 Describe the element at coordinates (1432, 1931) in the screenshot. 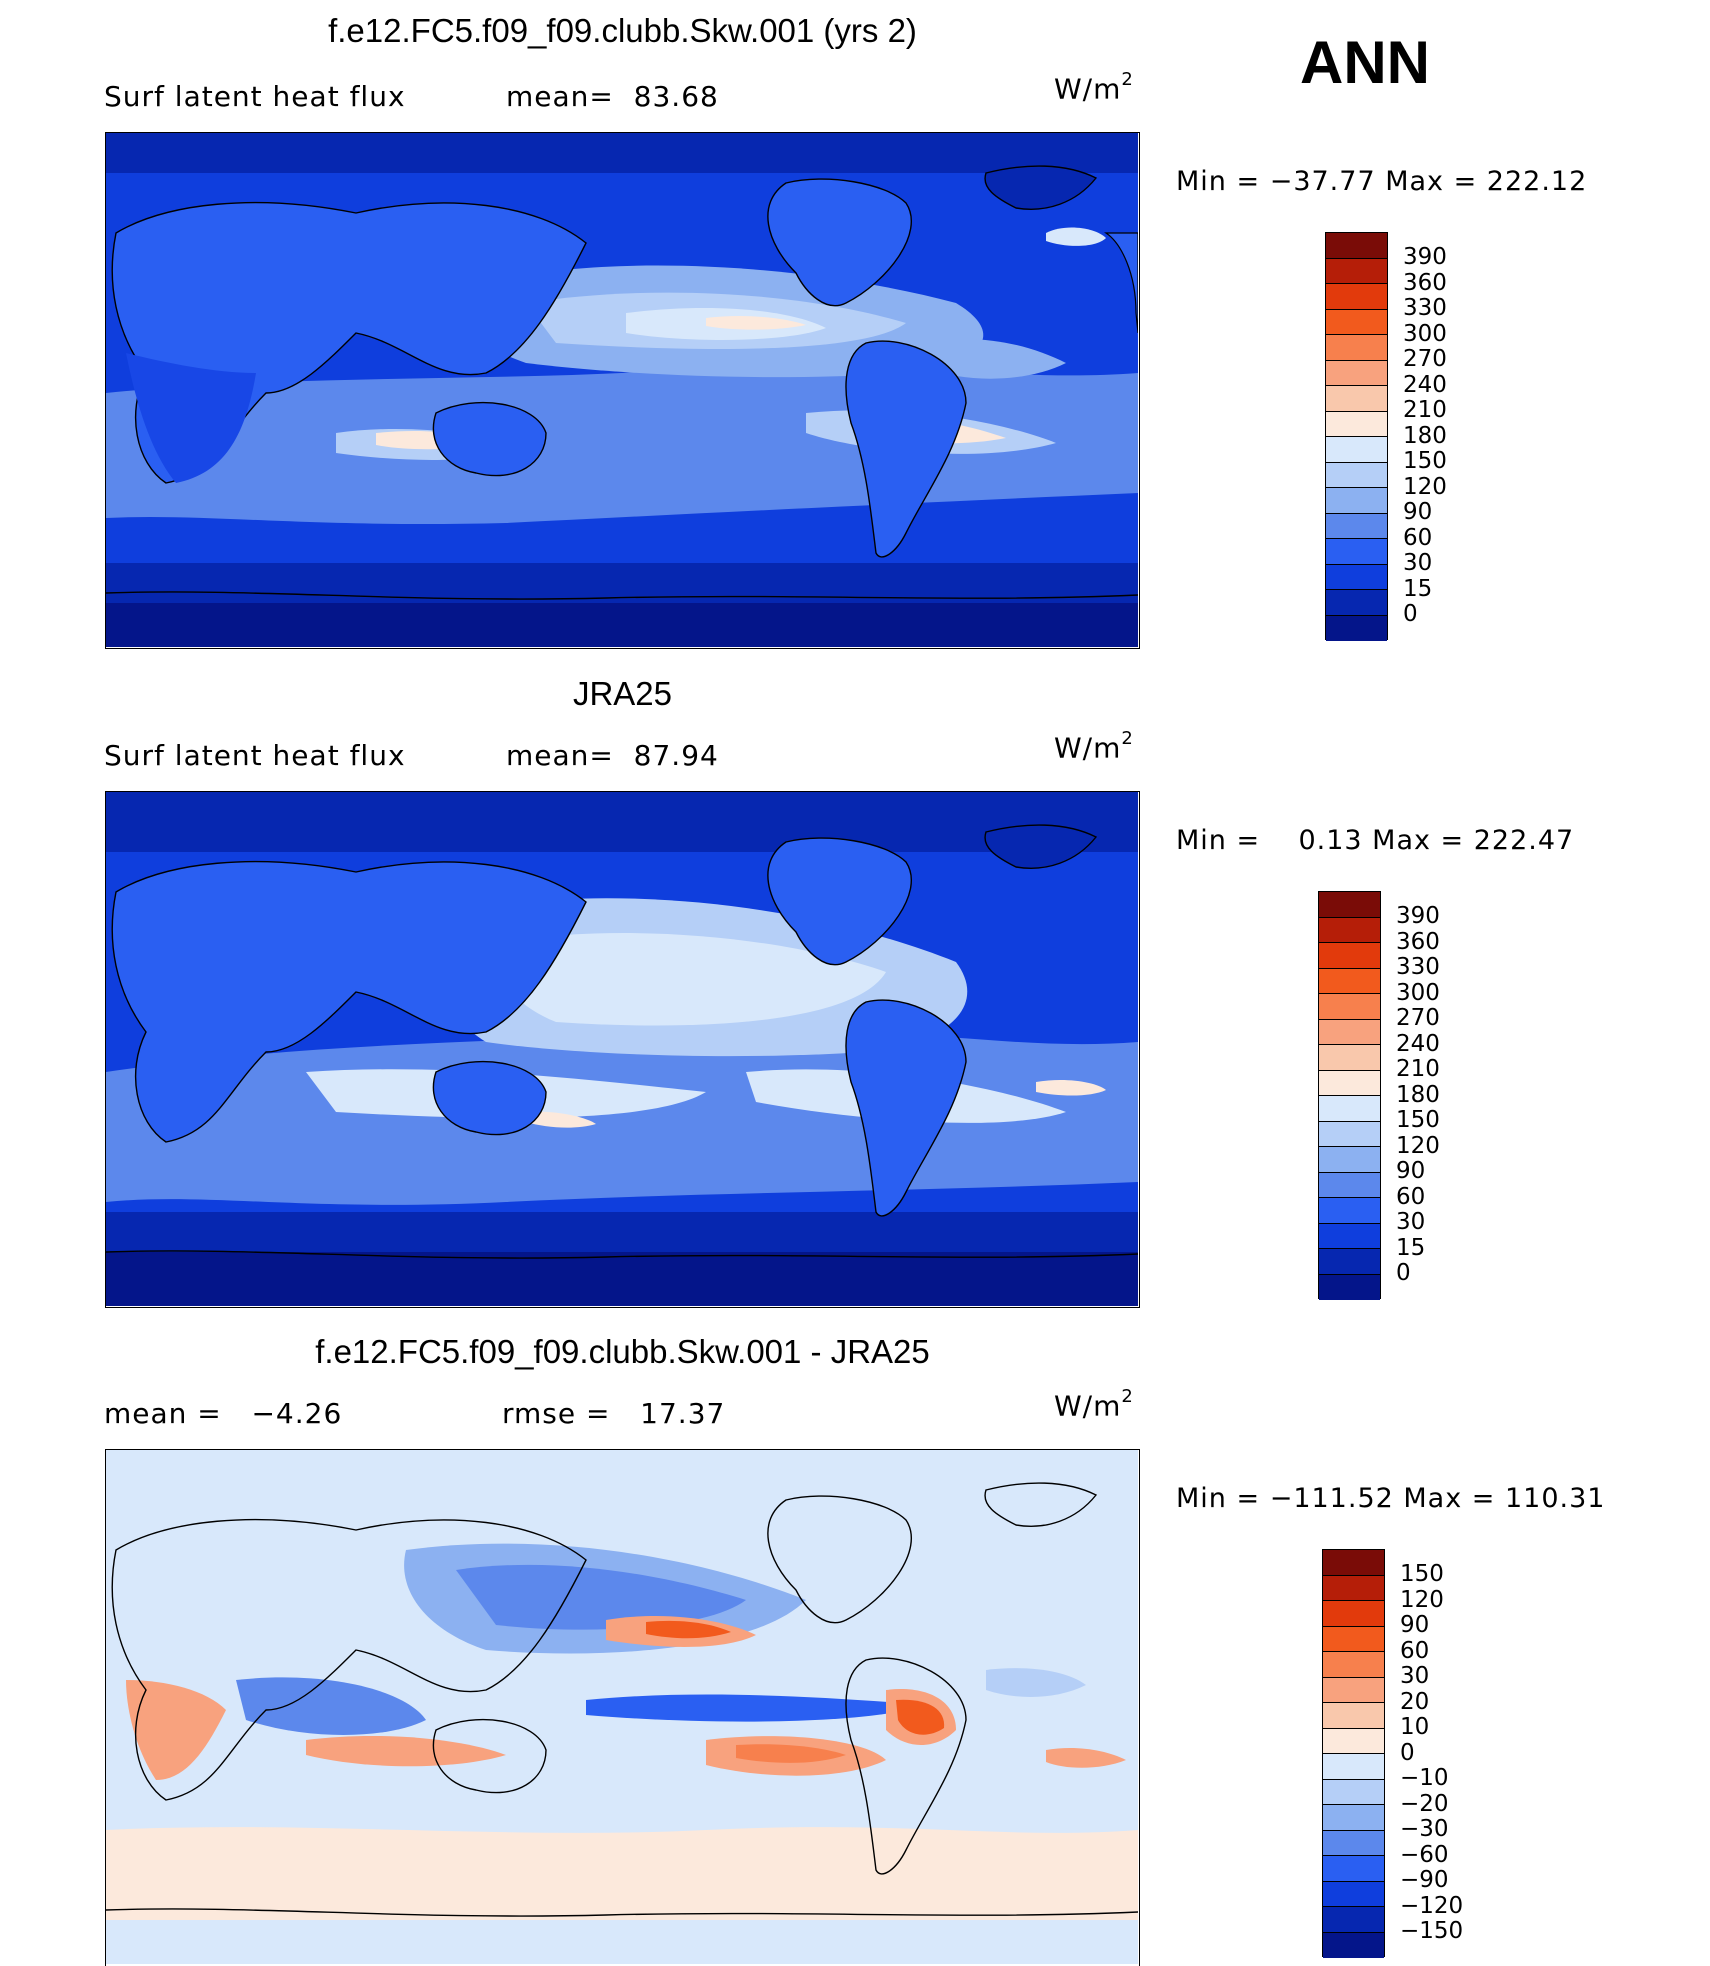

I see `colorbar-label: −150` at that location.